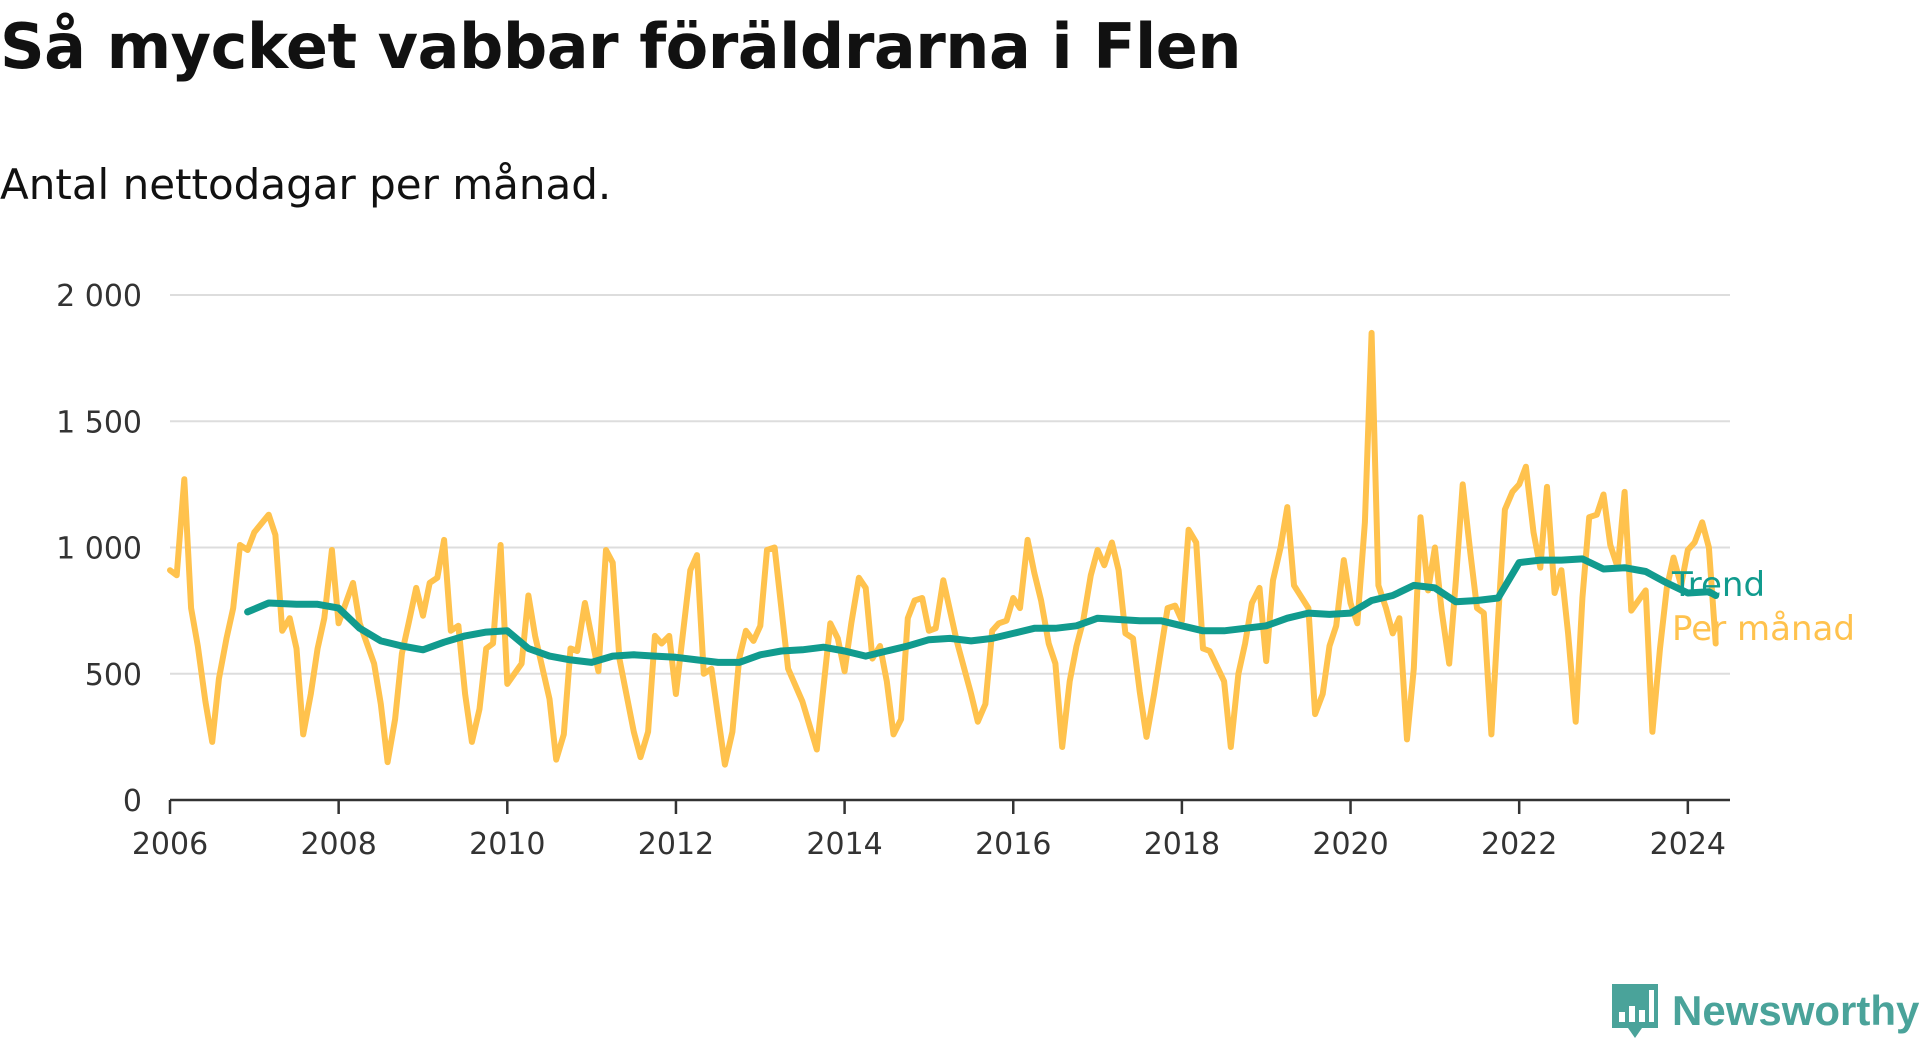 The width and height of the screenshot is (1920, 1042). I want to click on y-tick-label: 0, so click(132, 801).